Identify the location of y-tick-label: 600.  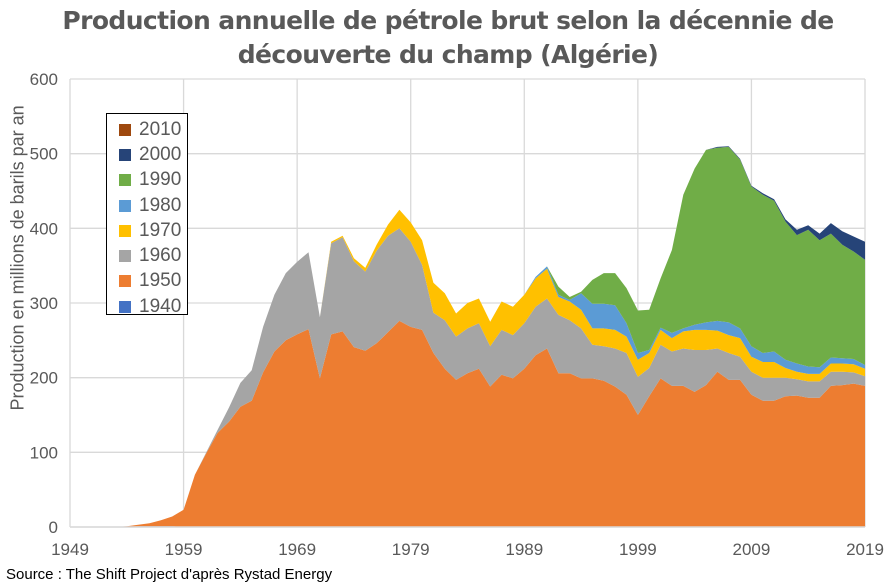
(44, 79).